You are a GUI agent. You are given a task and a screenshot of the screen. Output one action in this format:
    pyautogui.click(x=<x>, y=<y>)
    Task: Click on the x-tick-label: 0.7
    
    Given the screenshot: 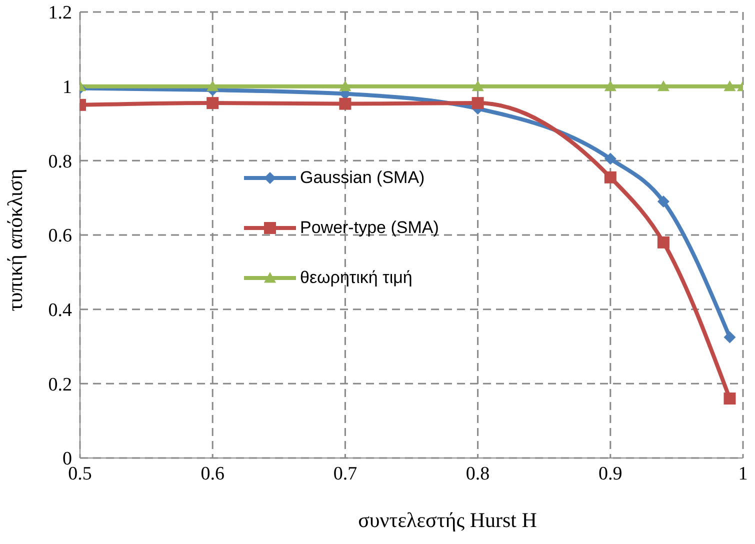 What is the action you would take?
    pyautogui.click(x=345, y=473)
    